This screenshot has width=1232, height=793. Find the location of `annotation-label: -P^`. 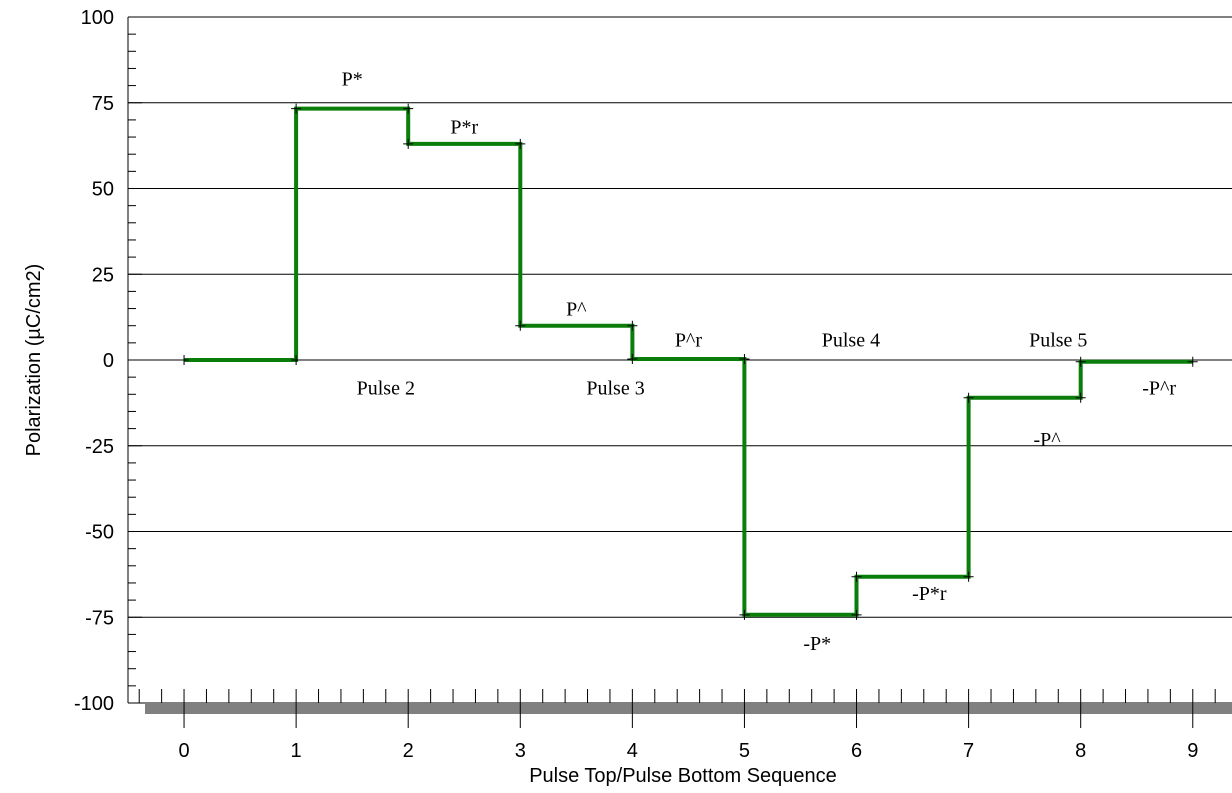

annotation-label: -P^ is located at coordinates (1047, 440).